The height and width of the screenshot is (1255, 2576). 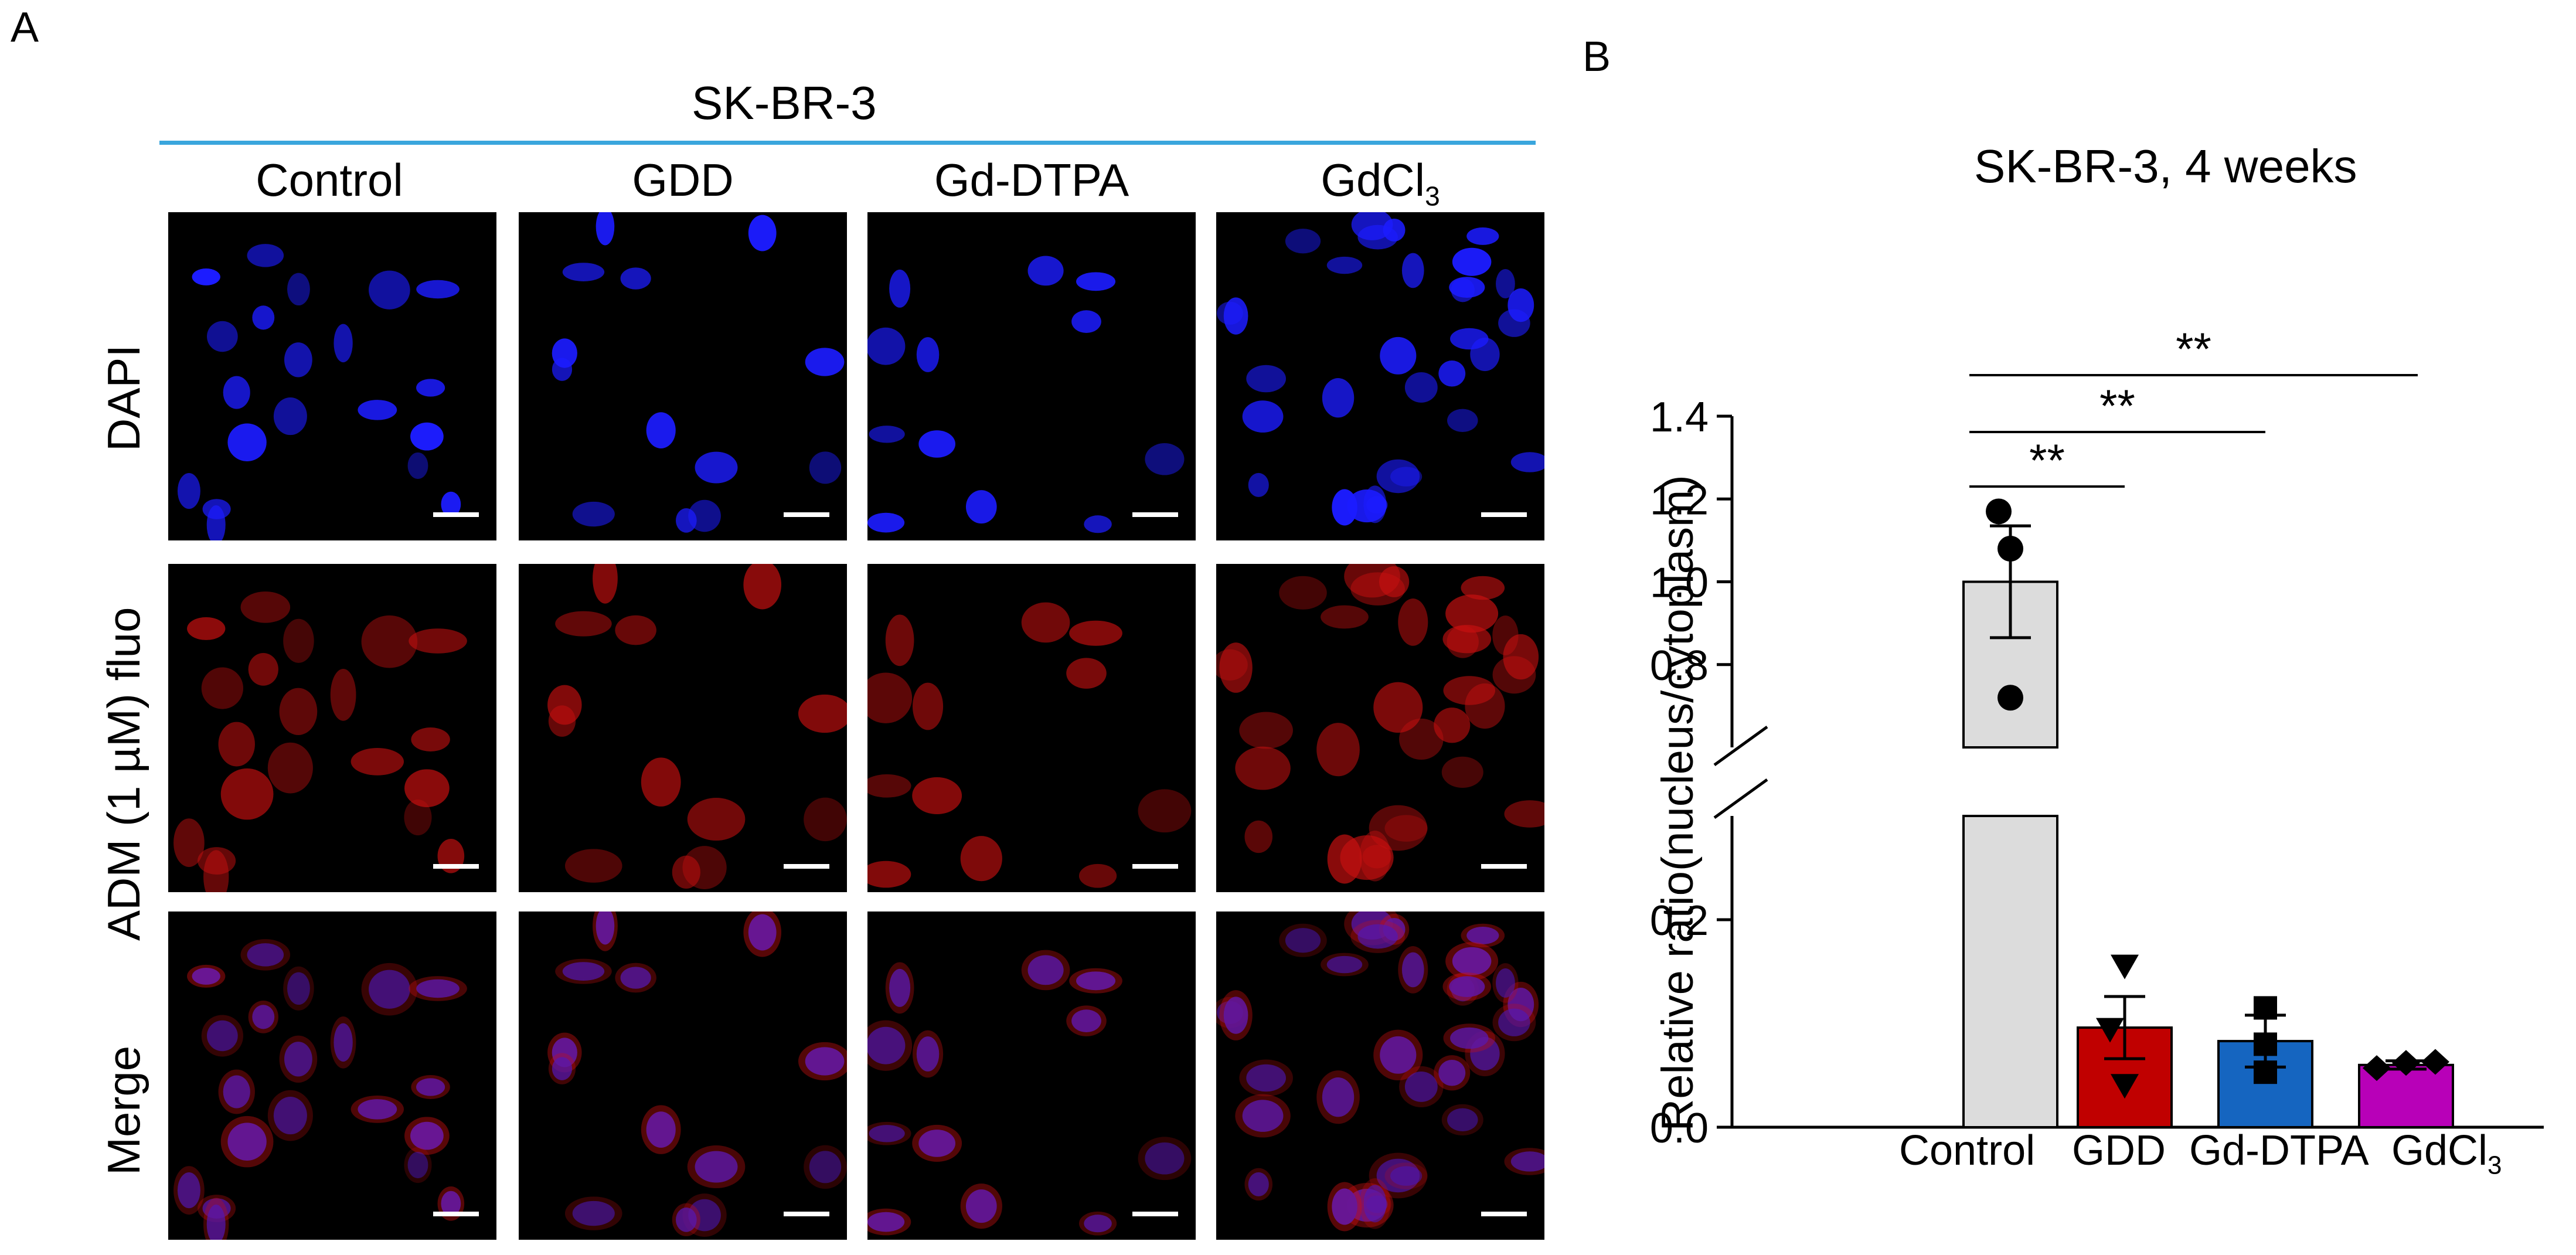 What do you see at coordinates (1679, 665) in the screenshot?
I see `y-tick-label: 0.8` at bounding box center [1679, 665].